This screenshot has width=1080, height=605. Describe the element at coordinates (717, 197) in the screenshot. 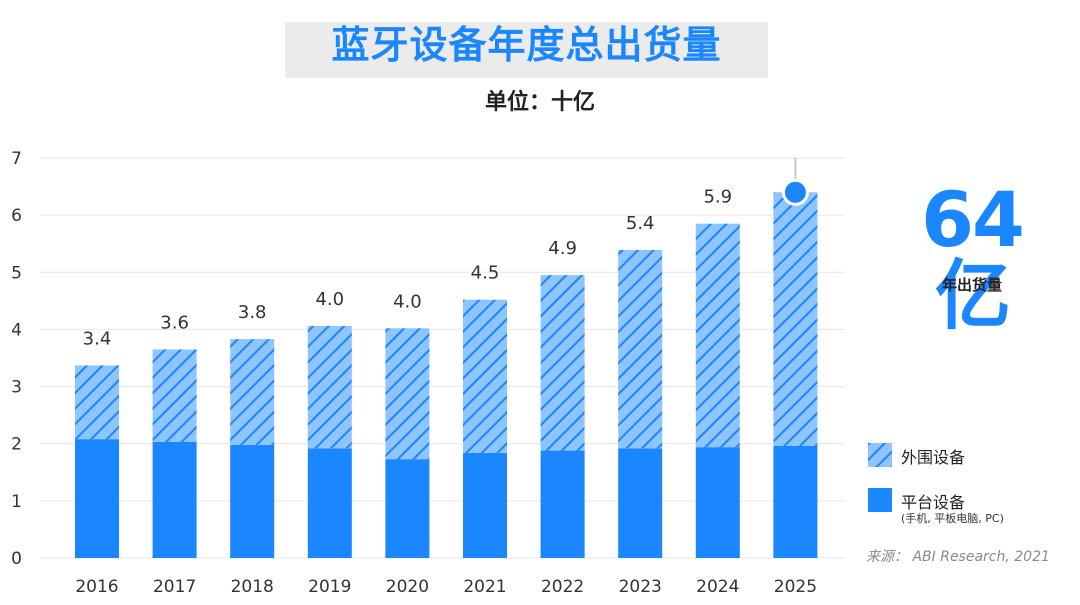

I see `value-label: 5.9` at that location.